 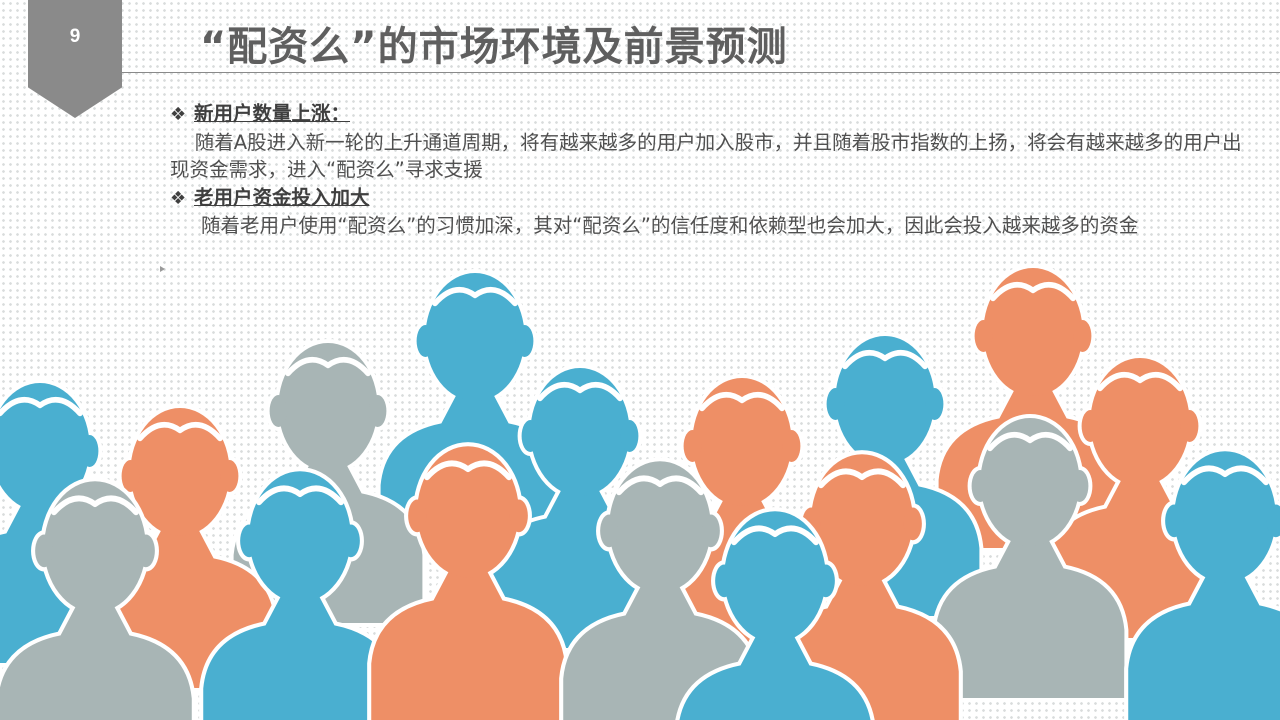 I want to click on title-divider, so click(x=701, y=72).